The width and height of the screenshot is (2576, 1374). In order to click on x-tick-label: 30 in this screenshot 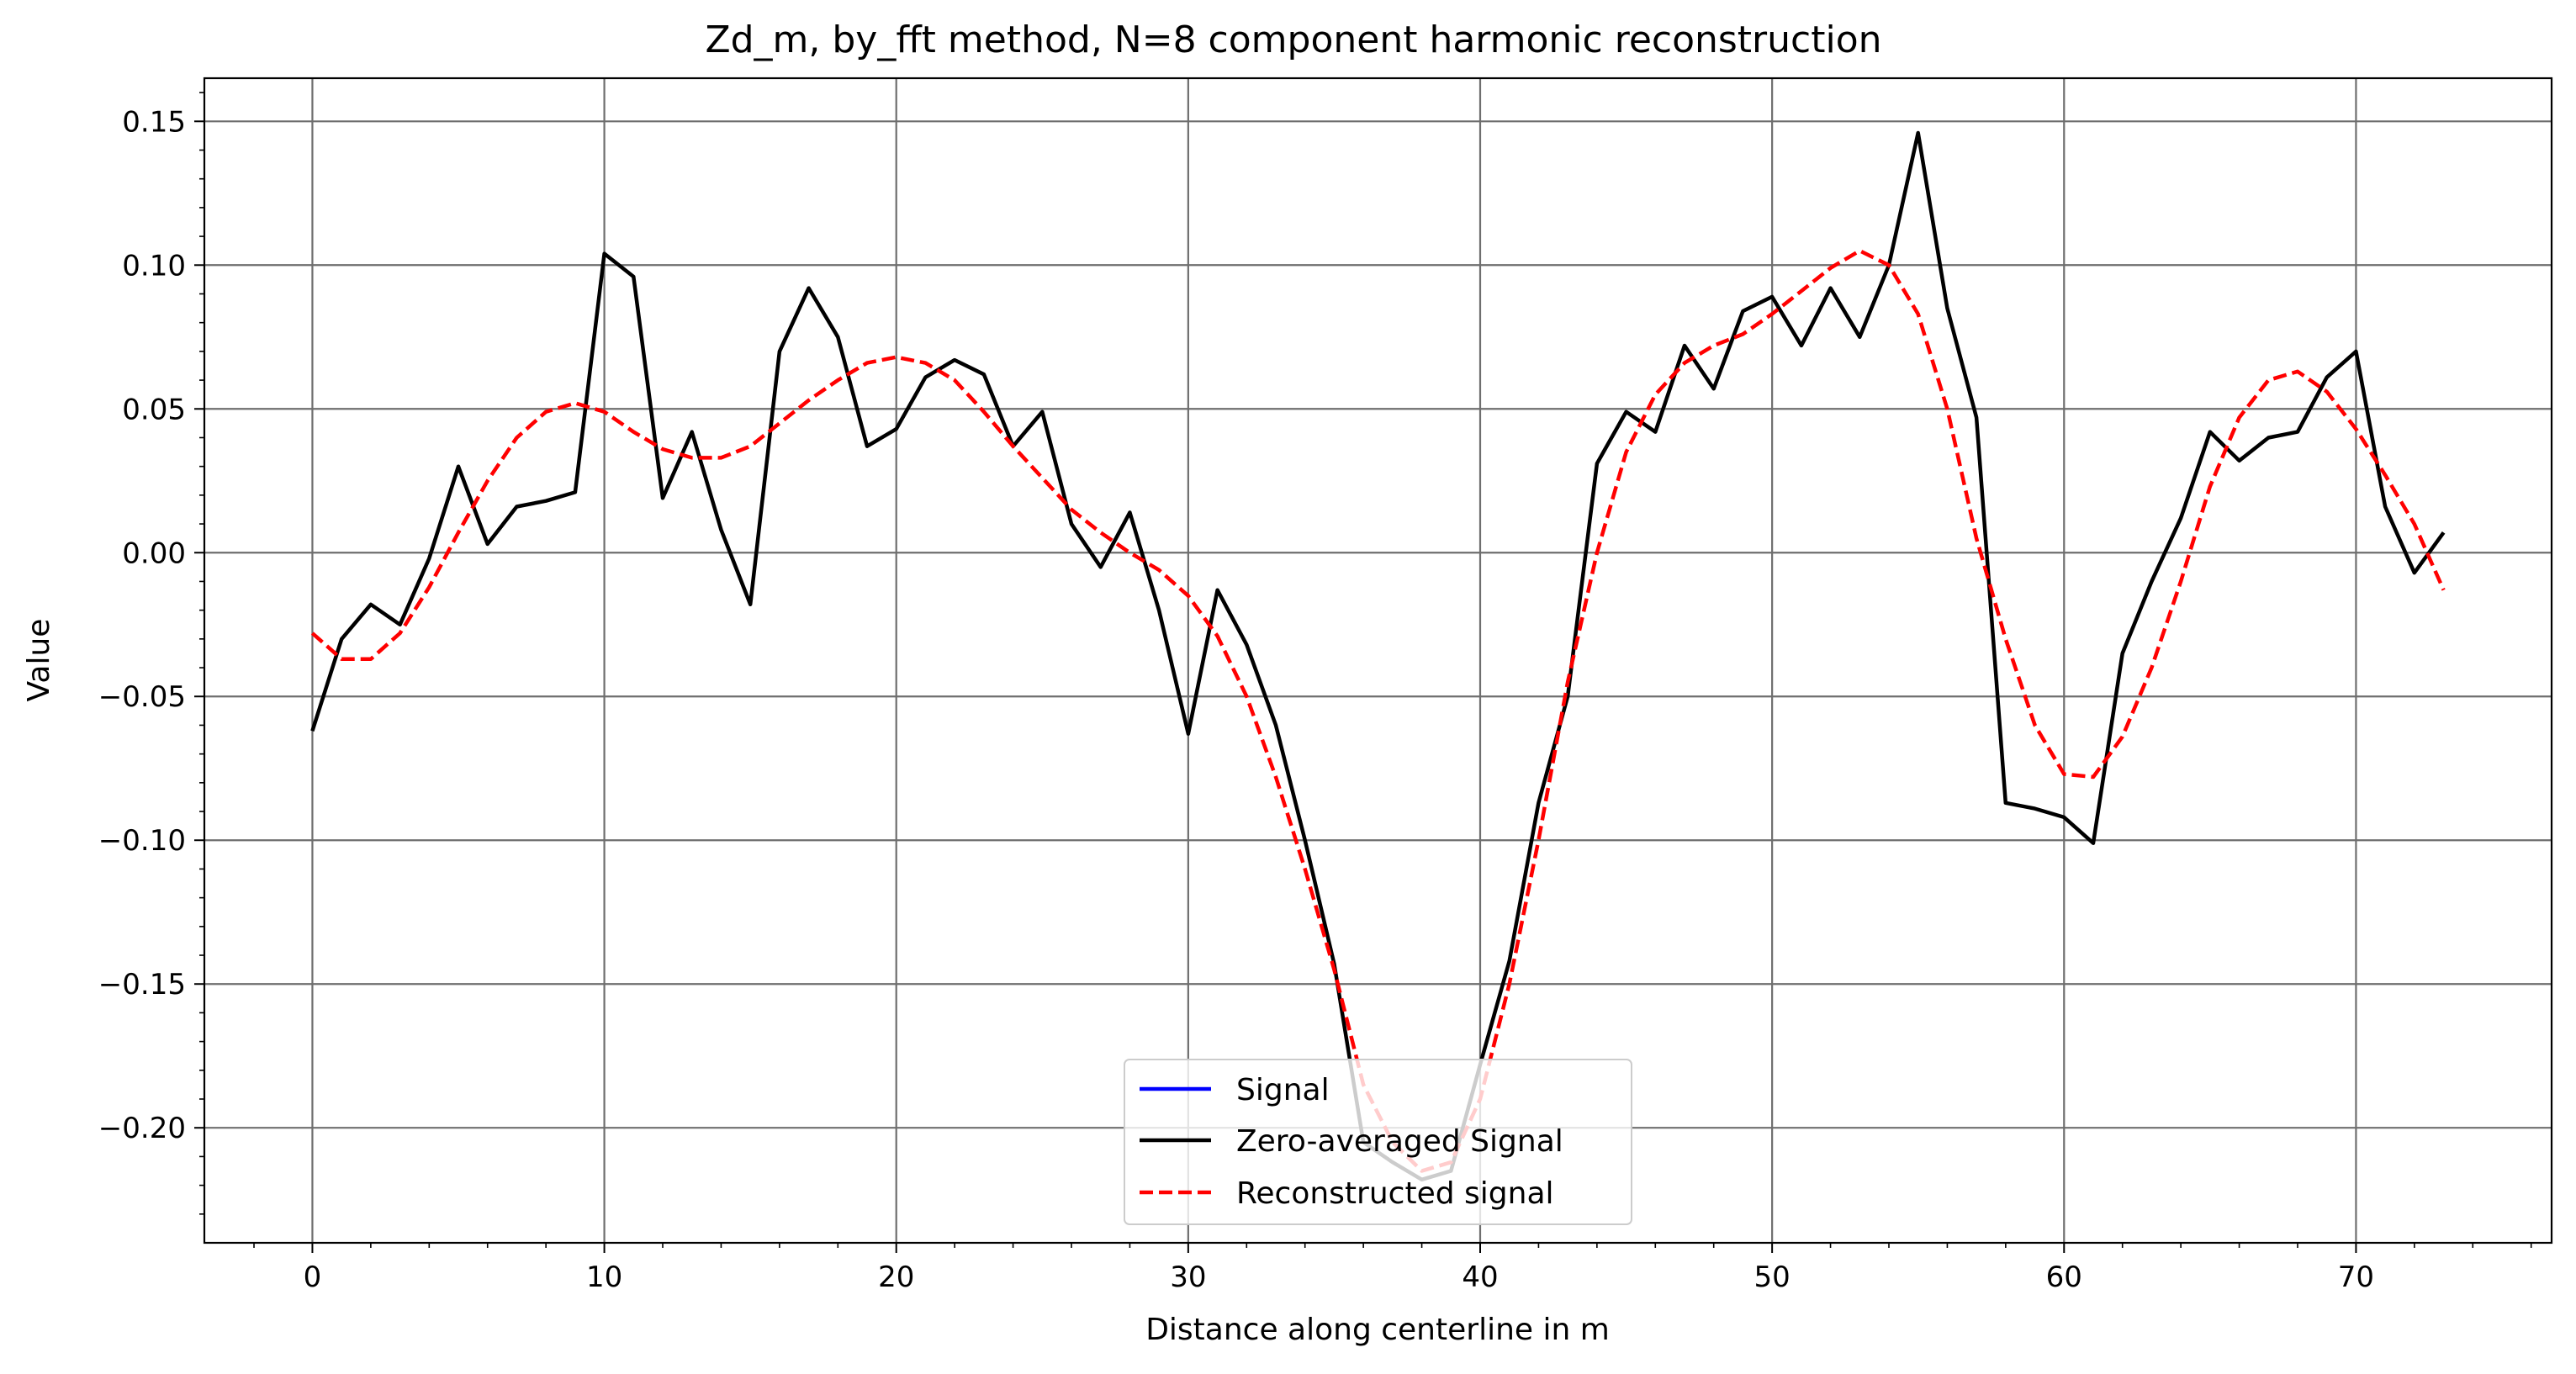, I will do `click(1188, 1277)`.